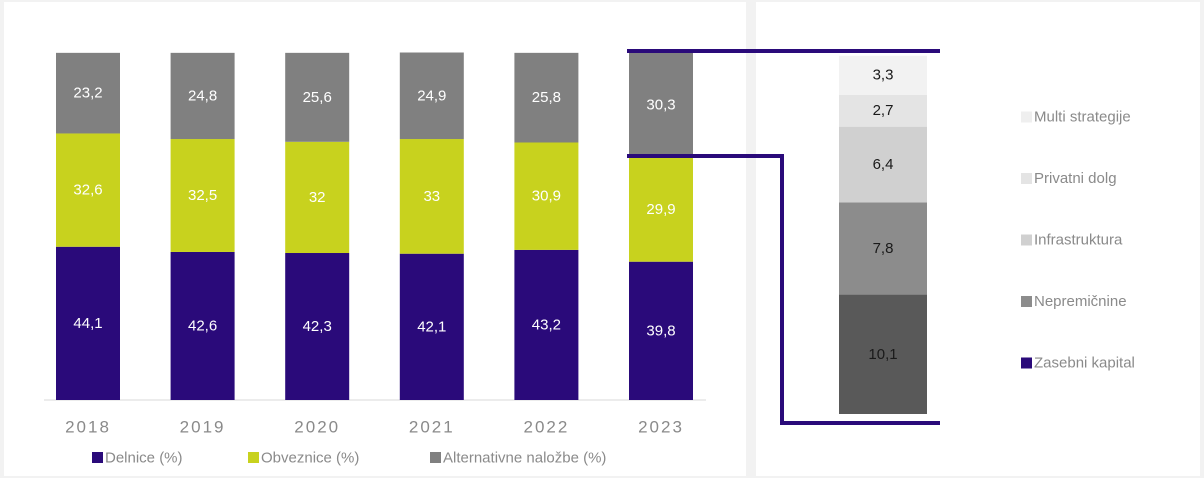 The width and height of the screenshot is (1204, 478). Describe the element at coordinates (1075, 178) in the screenshot. I see `breakdown-legend-label: Privatni dolg` at that location.